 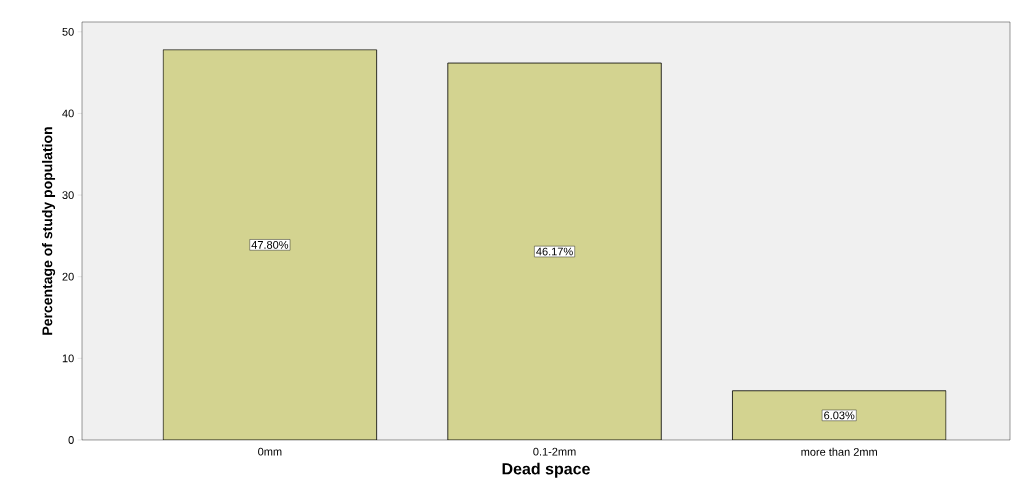 What do you see at coordinates (68, 276) in the screenshot?
I see `y-tick-label: 20` at bounding box center [68, 276].